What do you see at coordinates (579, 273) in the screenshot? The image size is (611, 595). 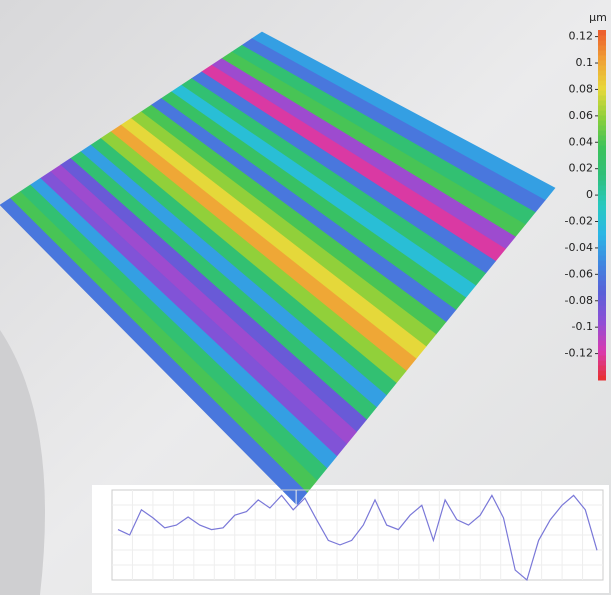 I see `colorbar-tick-label: -0.06` at bounding box center [579, 273].